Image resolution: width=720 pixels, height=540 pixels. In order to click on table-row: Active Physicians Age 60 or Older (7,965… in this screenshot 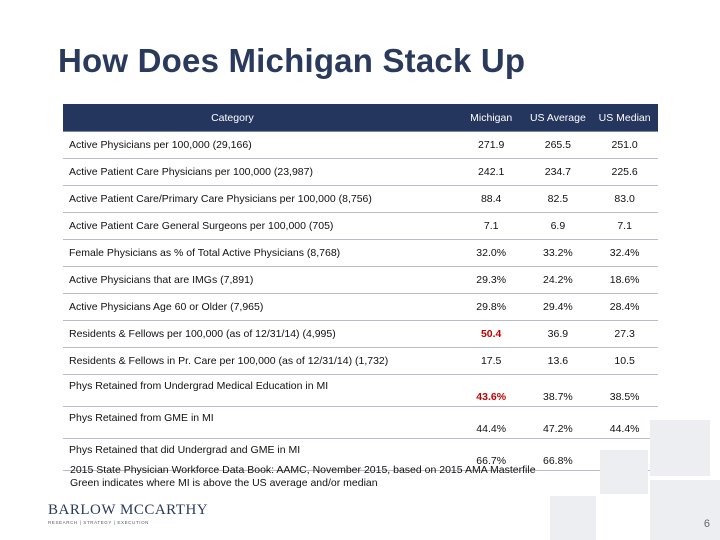, I will do `click(360, 307)`.